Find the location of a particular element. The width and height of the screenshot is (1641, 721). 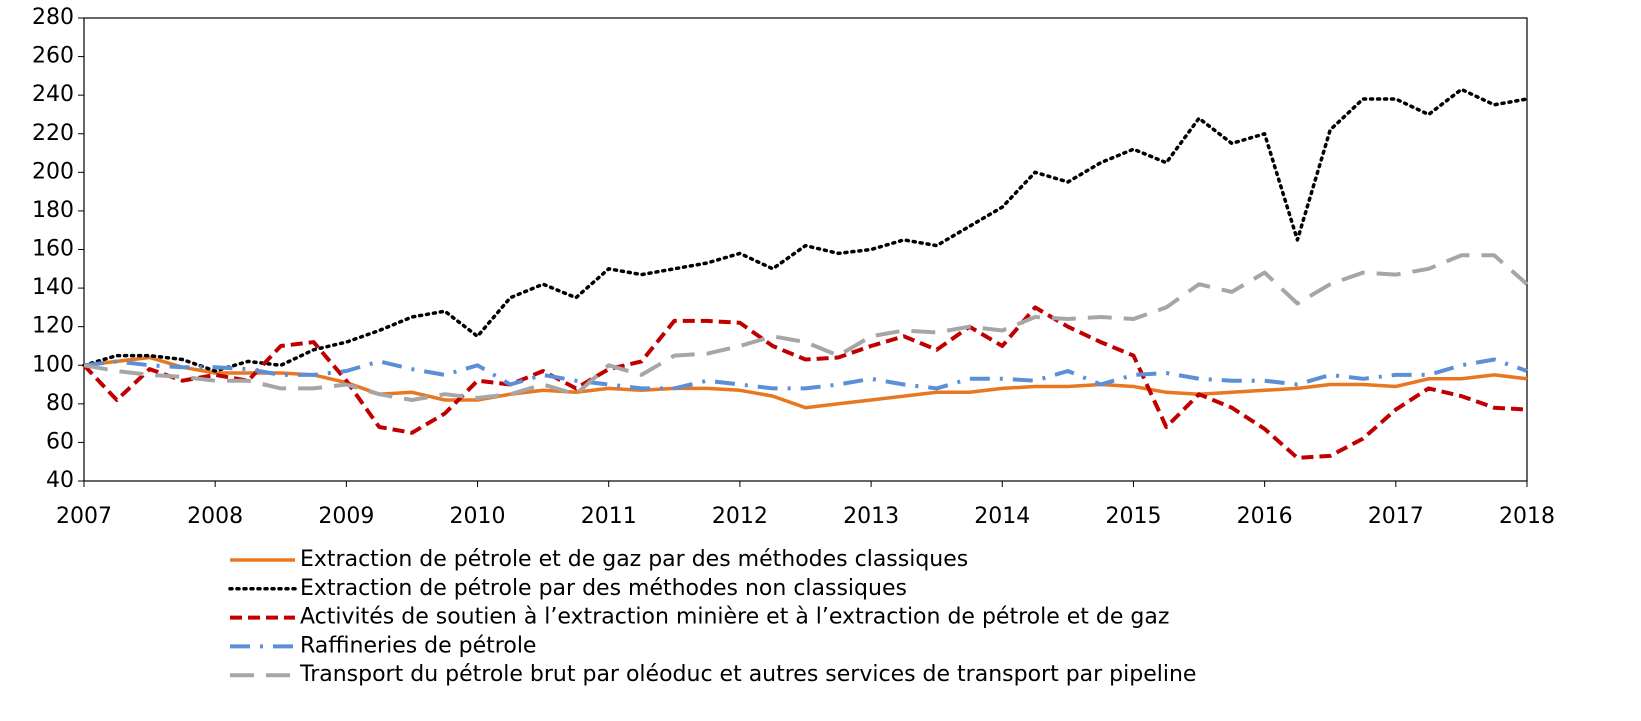

y-tick-label: 80 is located at coordinates (60, 403).